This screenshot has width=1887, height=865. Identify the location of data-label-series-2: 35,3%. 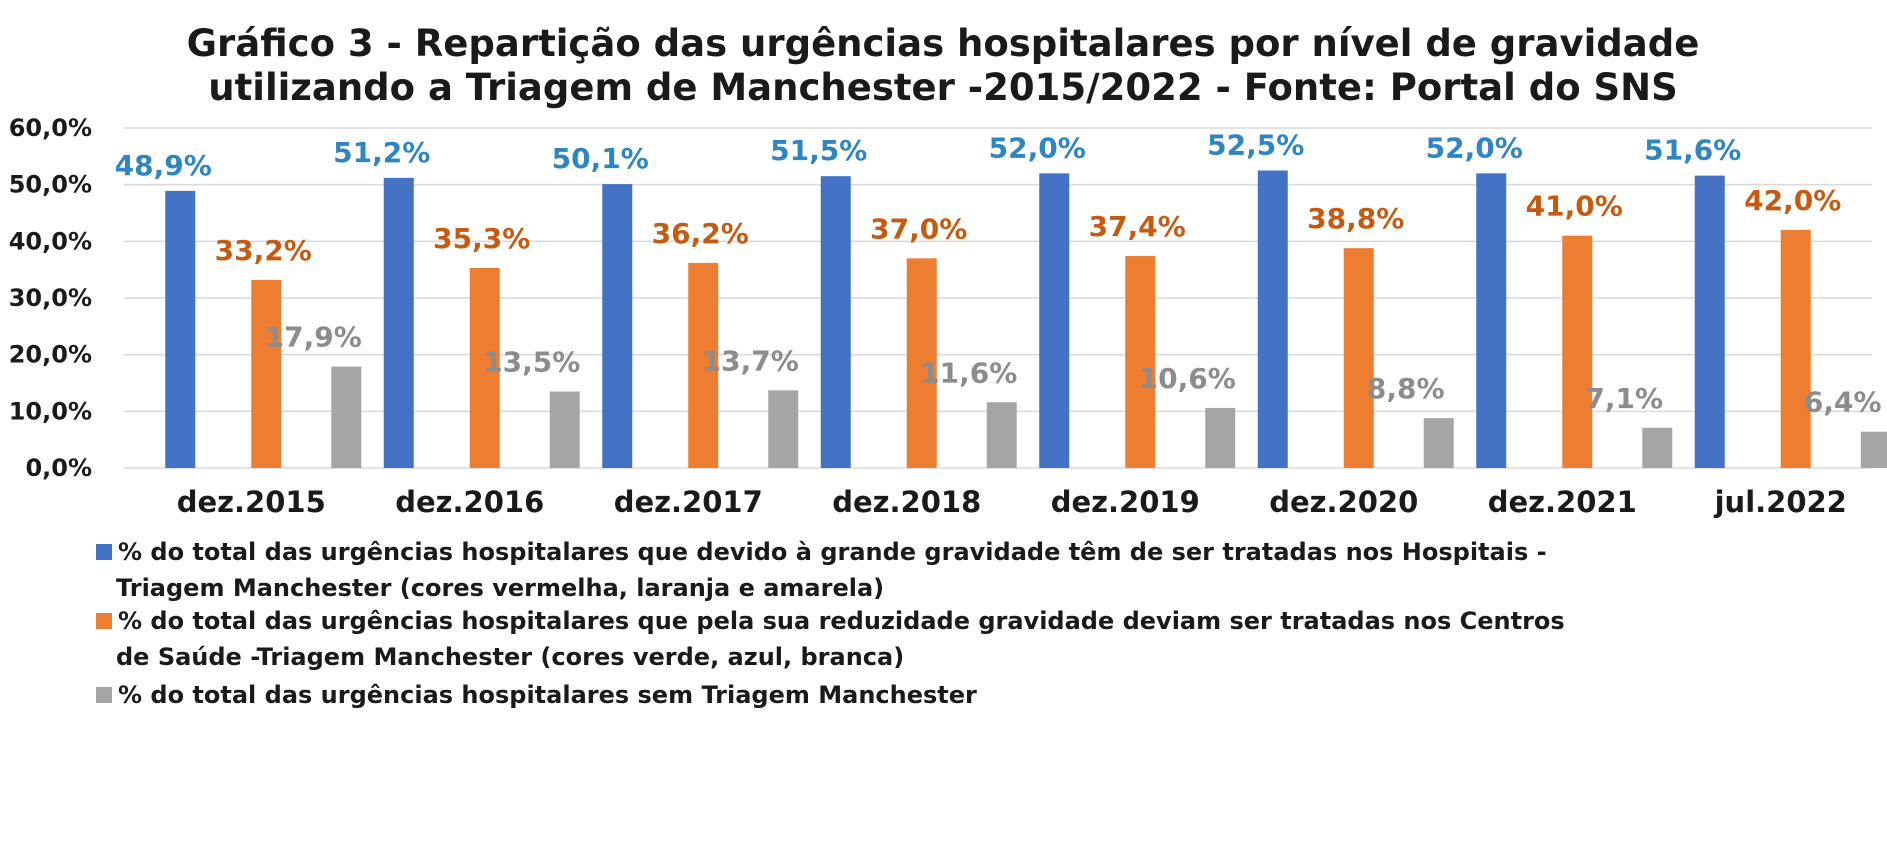
(481, 238).